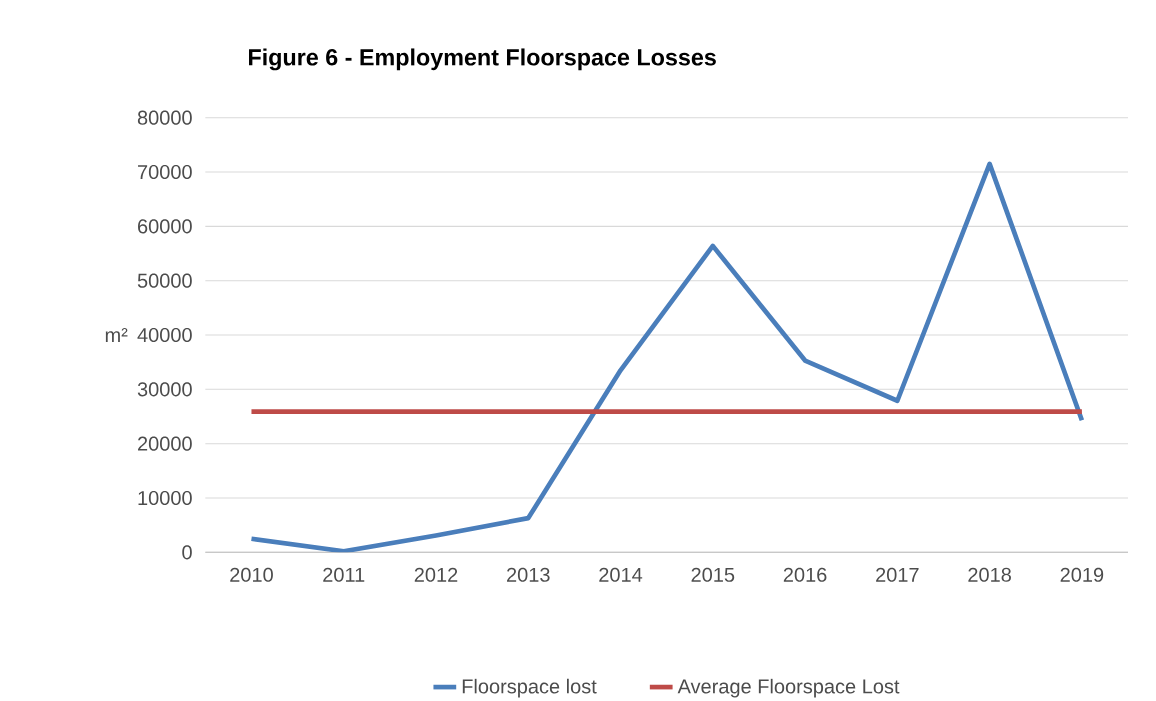  What do you see at coordinates (788, 688) in the screenshot?
I see `legend-label: Average Floorspace Lost` at bounding box center [788, 688].